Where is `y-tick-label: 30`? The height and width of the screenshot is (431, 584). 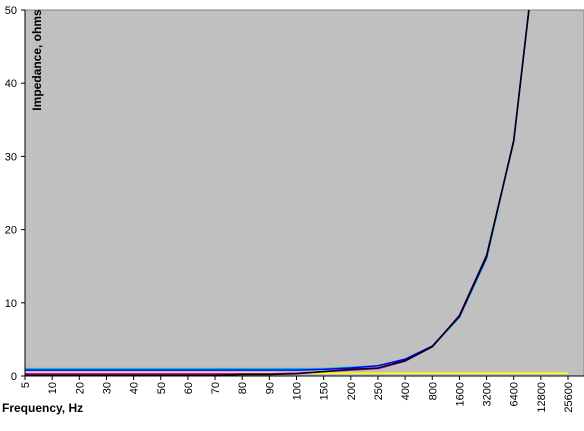
y-tick-label: 30 is located at coordinates (11, 157).